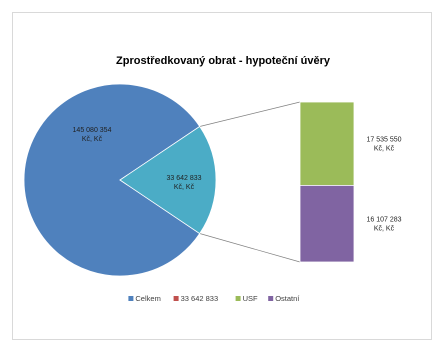 The height and width of the screenshot is (354, 446). What do you see at coordinates (92, 130) in the screenshot?
I see `label-celkem-line-0: 145 080 354` at bounding box center [92, 130].